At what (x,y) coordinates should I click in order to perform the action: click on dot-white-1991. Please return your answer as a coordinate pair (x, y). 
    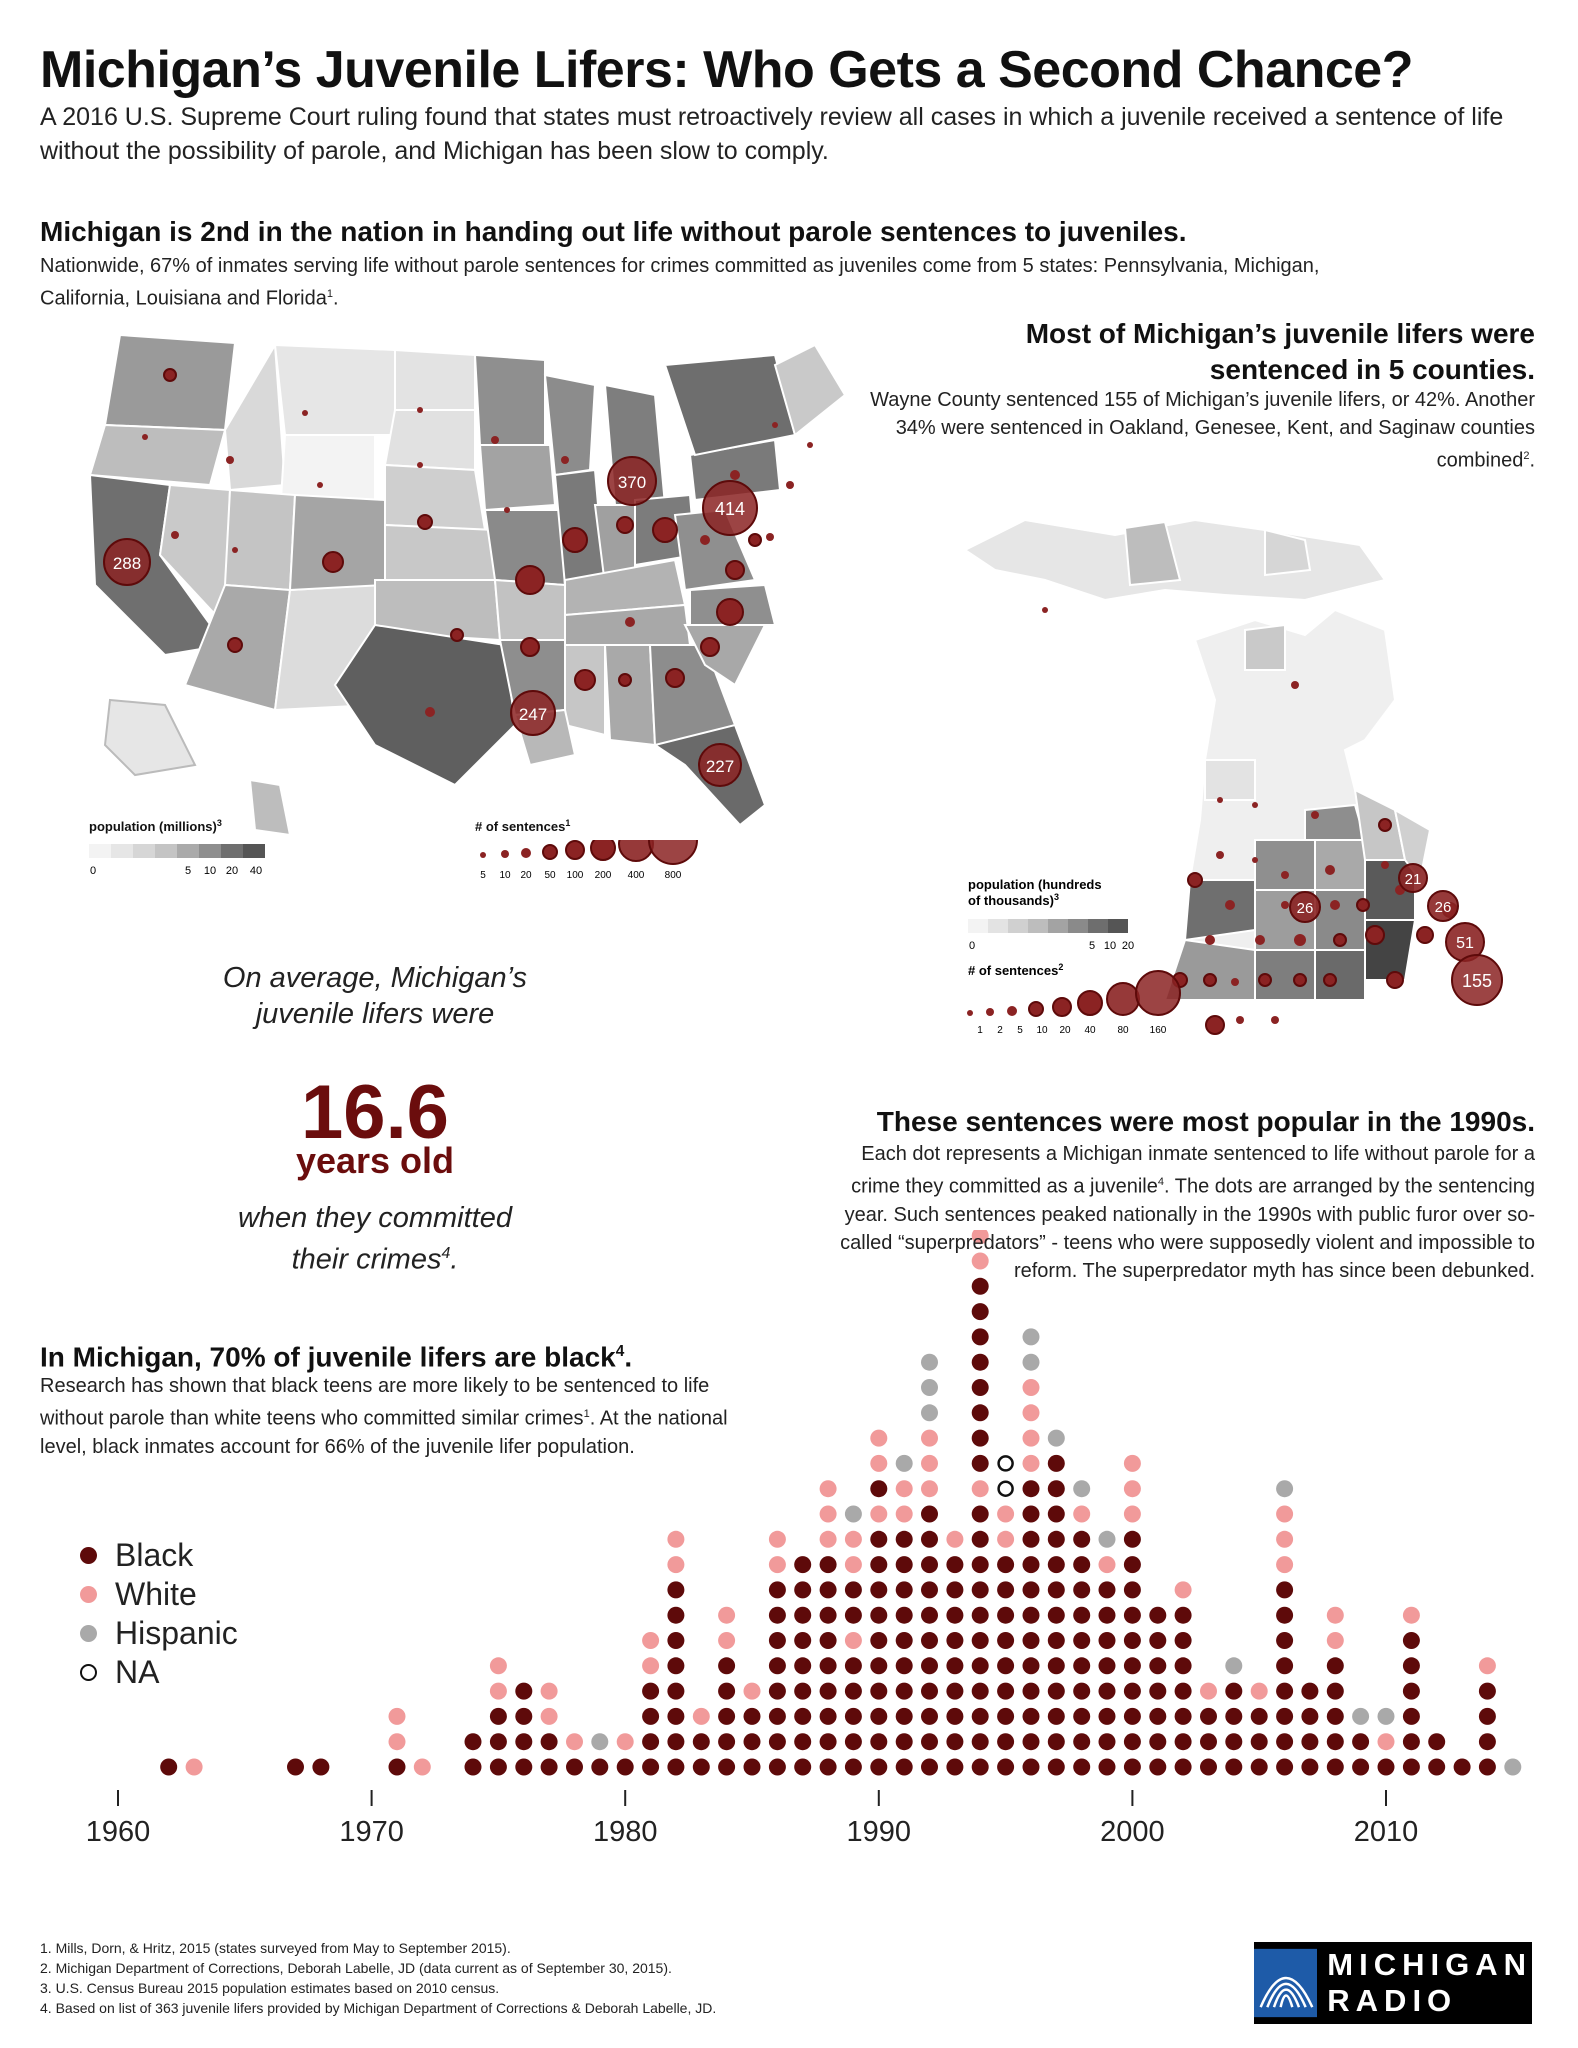
    Looking at the image, I should click on (904, 1514).